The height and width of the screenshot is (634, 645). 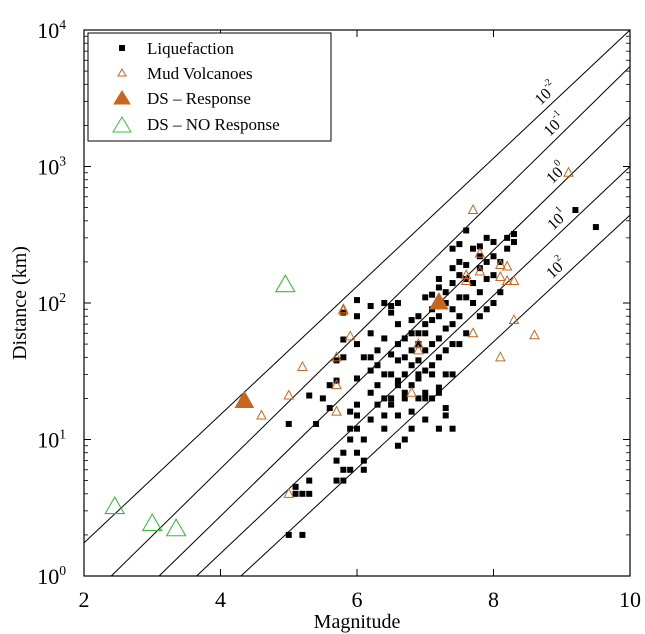 I want to click on legend-mud-volcanoes-marker, so click(x=122, y=72).